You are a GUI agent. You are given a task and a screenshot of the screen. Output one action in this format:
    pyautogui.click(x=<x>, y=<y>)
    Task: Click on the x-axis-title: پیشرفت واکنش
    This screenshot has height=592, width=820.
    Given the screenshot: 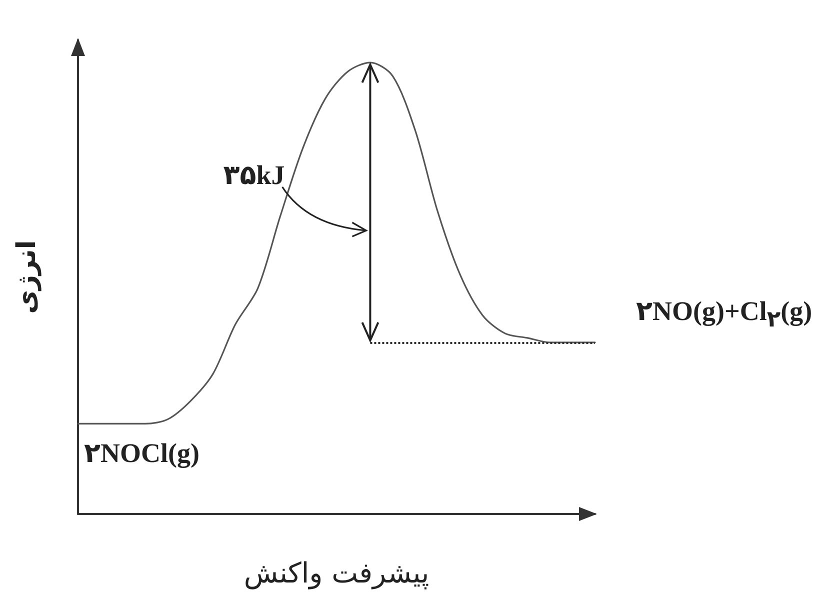 What is the action you would take?
    pyautogui.click(x=337, y=573)
    